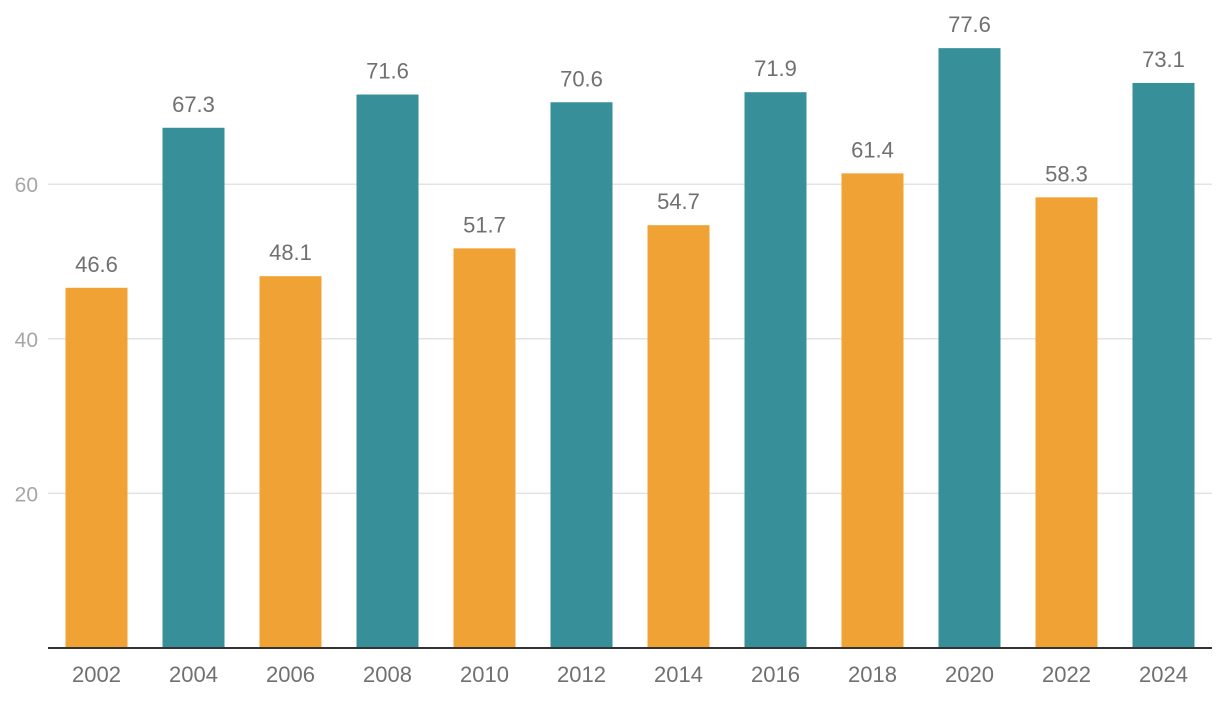 This screenshot has width=1220, height=704. Describe the element at coordinates (678, 201) in the screenshot. I see `data-label-2014: 54.7` at that location.